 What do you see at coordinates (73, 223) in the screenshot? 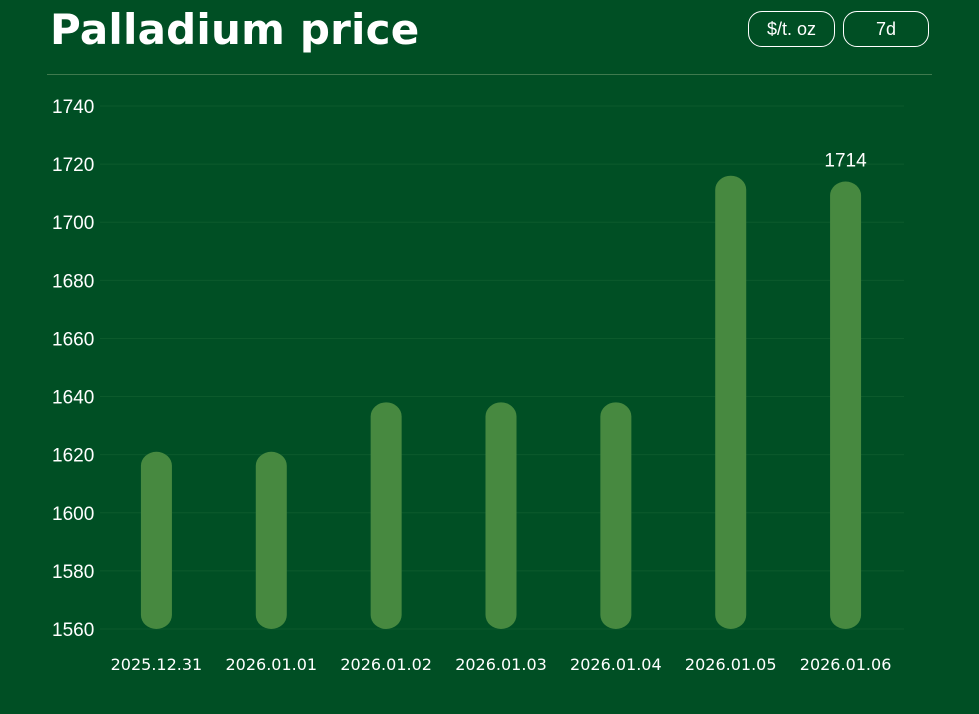
I see `y-tick-label: 1700` at bounding box center [73, 223].